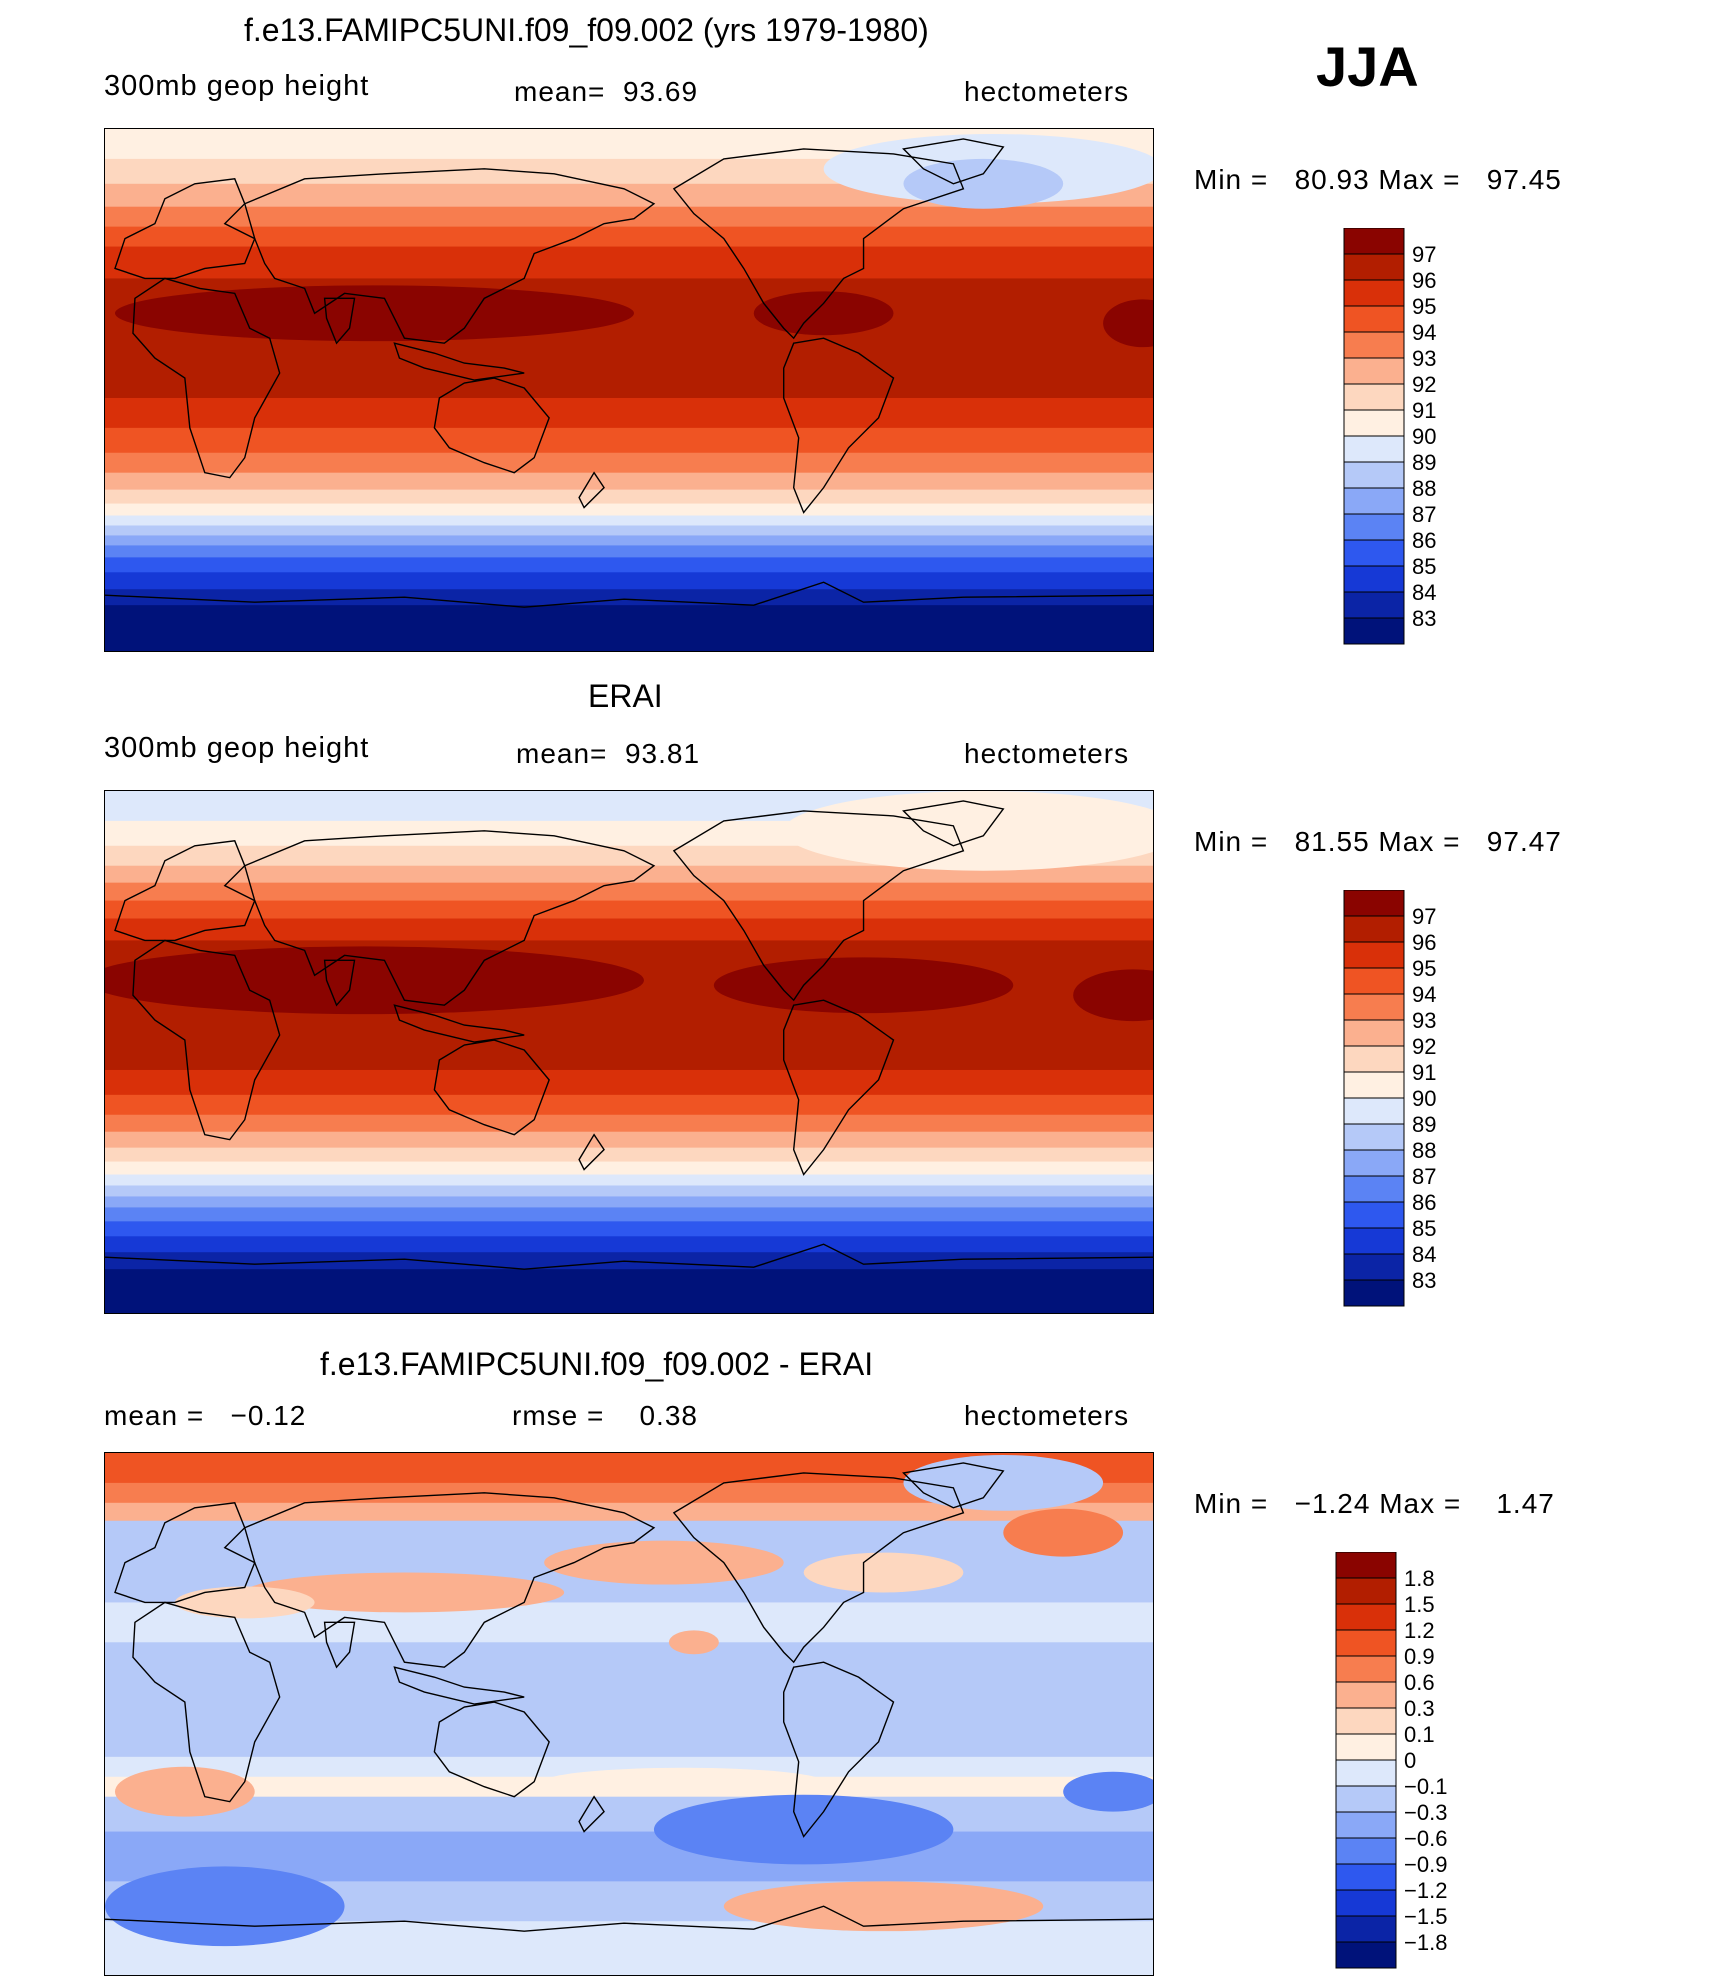  Describe the element at coordinates (608, 753) in the screenshot. I see `mean-label: mean= 93.81` at that location.